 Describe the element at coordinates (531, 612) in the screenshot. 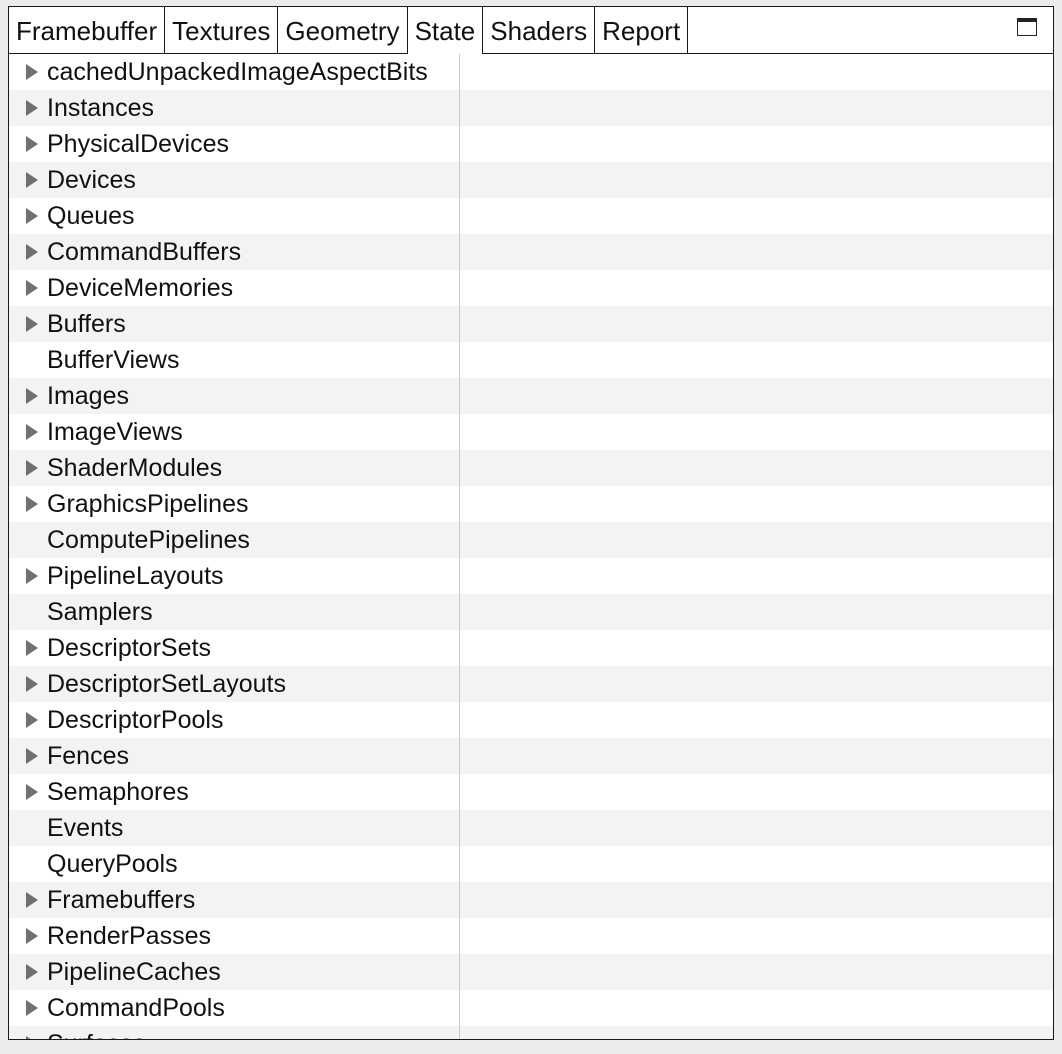

I see `tree-row: Samplers` at that location.